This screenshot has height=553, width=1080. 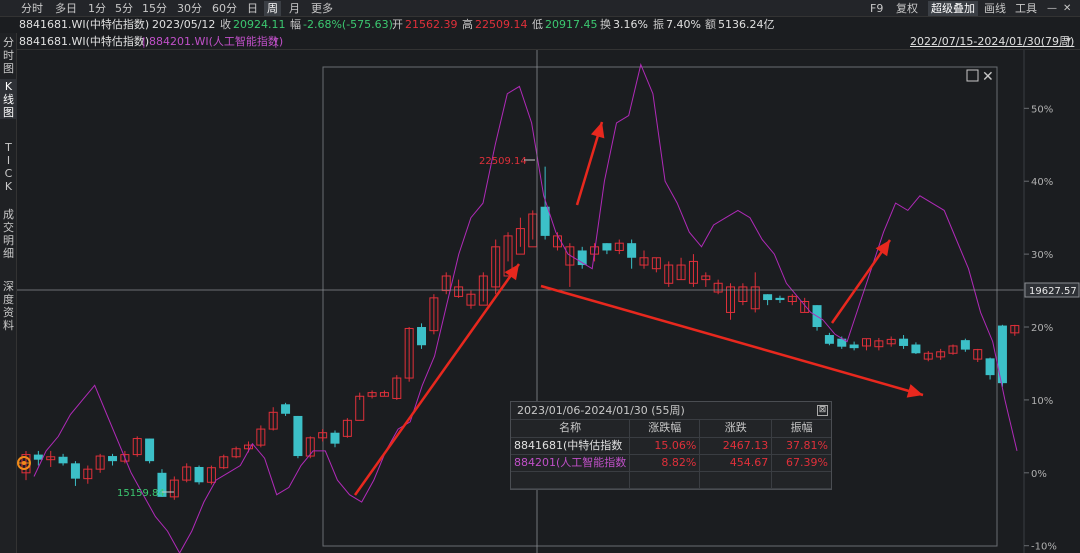 I want to click on y-axis: 50% 40% 30% 20% 10% 0% -10%, so click(x=1040, y=301).